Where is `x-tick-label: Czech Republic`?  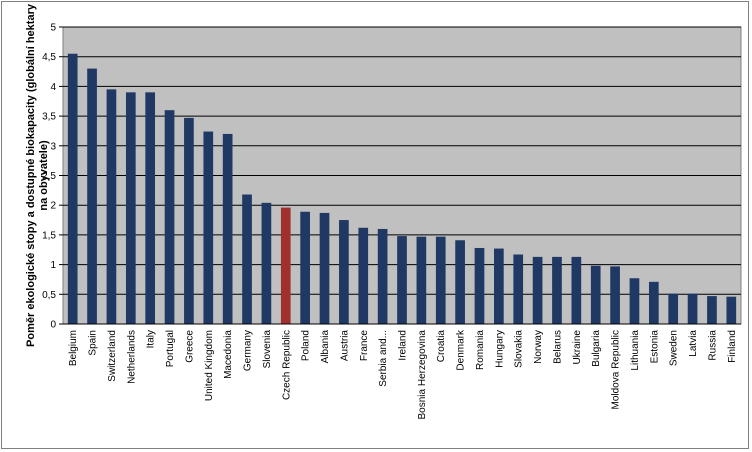
x-tick-label: Czech Republic is located at coordinates (286, 365).